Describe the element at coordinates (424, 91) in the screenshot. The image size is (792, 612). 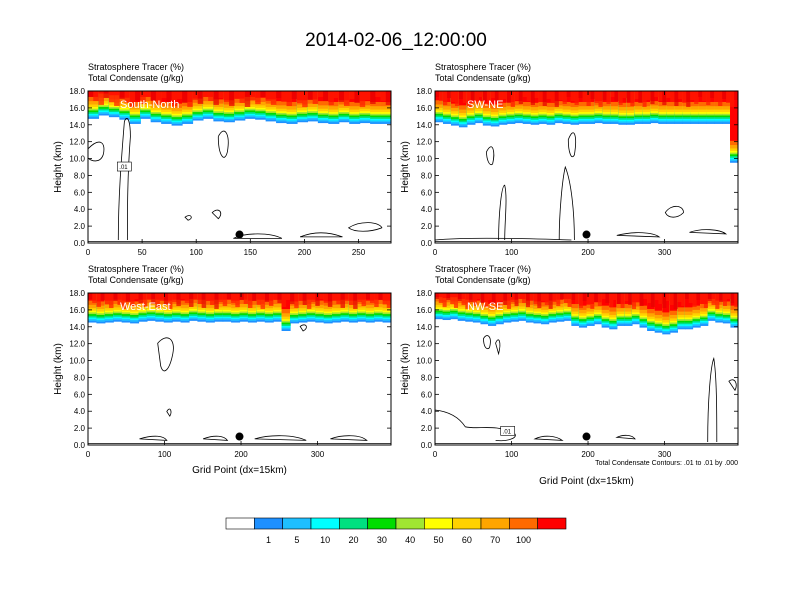
I see `y-tick-label: 18.0` at that location.